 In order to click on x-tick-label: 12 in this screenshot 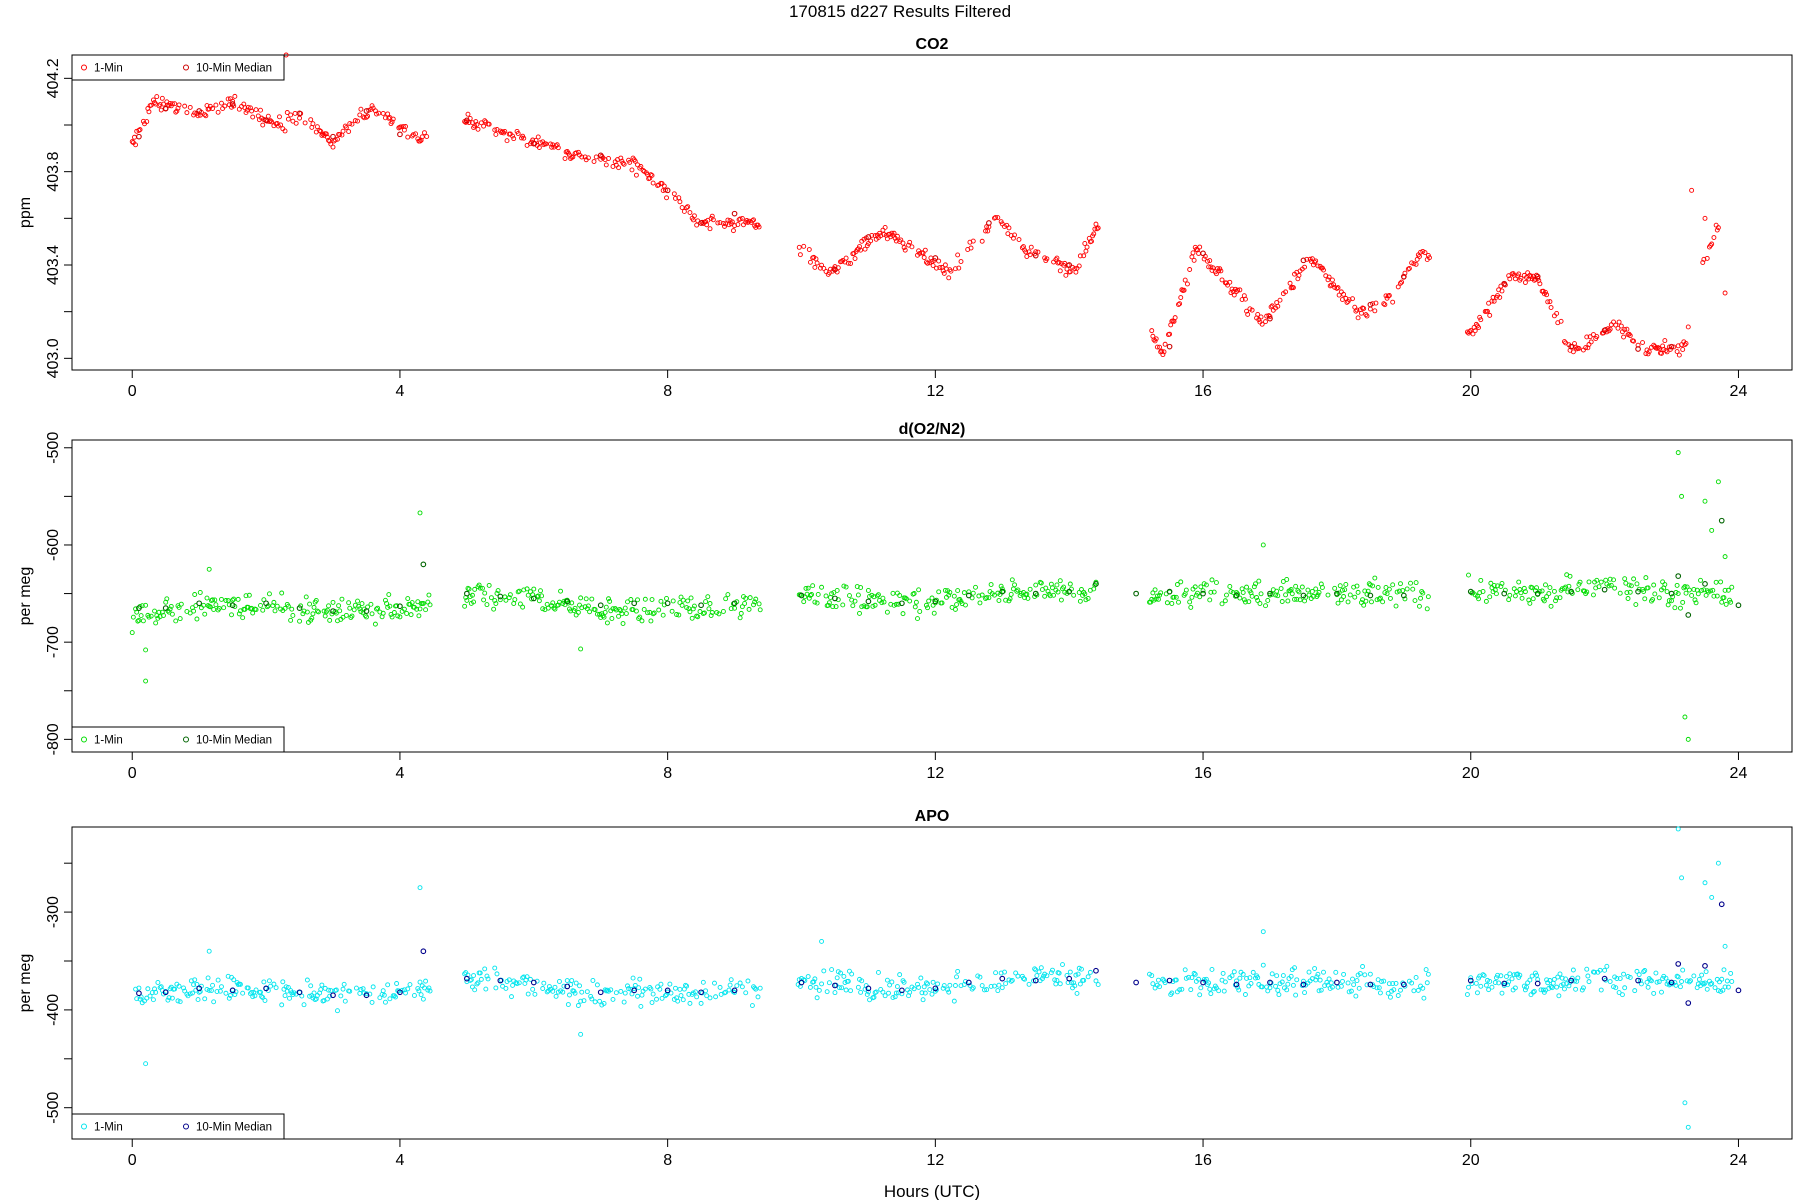, I will do `click(935, 391)`.